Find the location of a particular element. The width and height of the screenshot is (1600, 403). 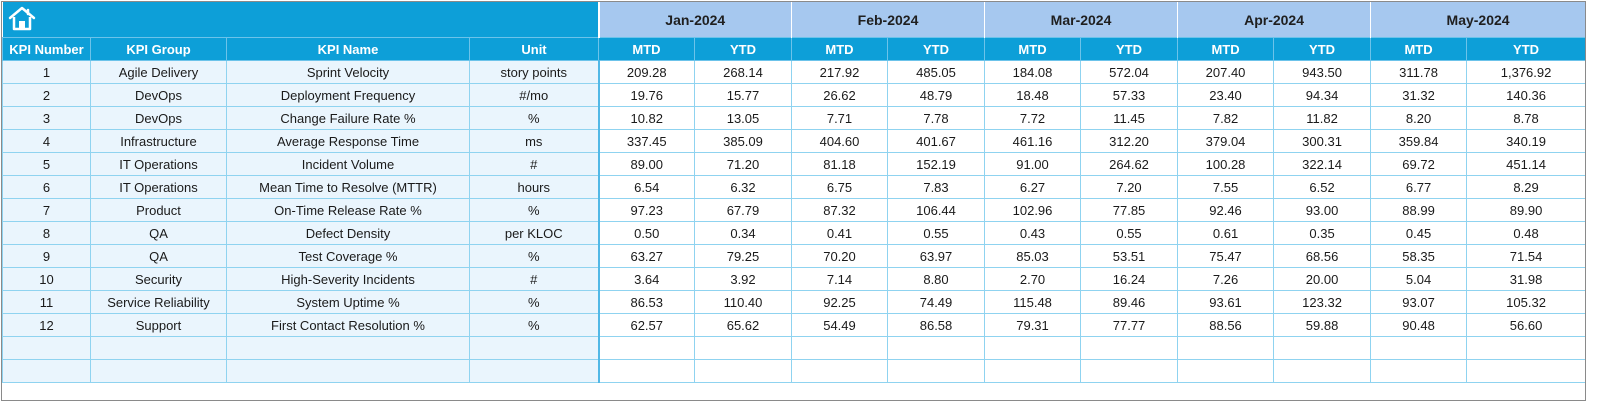

kpi-group-cell: DevOps is located at coordinates (158, 118).